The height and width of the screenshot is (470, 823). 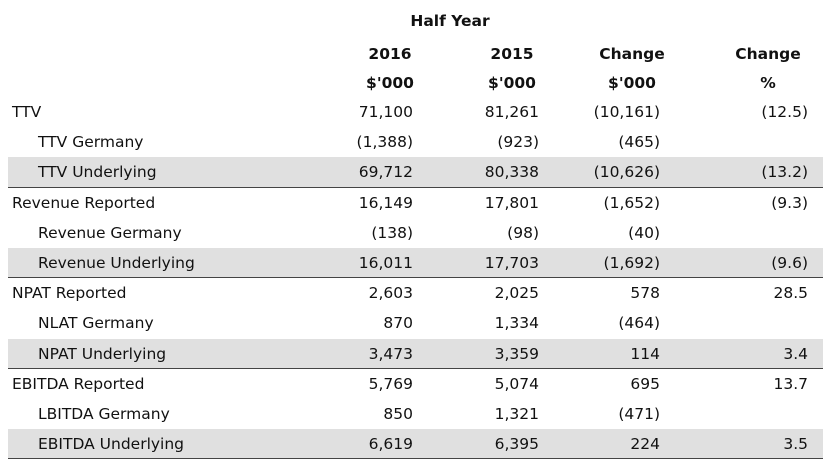 I want to click on value-change-percent: (9.6), so click(x=789, y=262).